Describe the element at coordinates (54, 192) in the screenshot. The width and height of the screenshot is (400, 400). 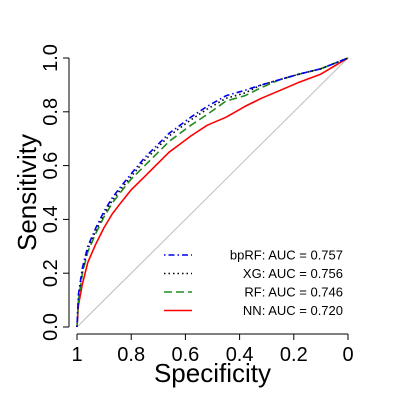
I see `y-ticks: 0.0 0.2 0.4 0.6 0.8 1.0` at that location.